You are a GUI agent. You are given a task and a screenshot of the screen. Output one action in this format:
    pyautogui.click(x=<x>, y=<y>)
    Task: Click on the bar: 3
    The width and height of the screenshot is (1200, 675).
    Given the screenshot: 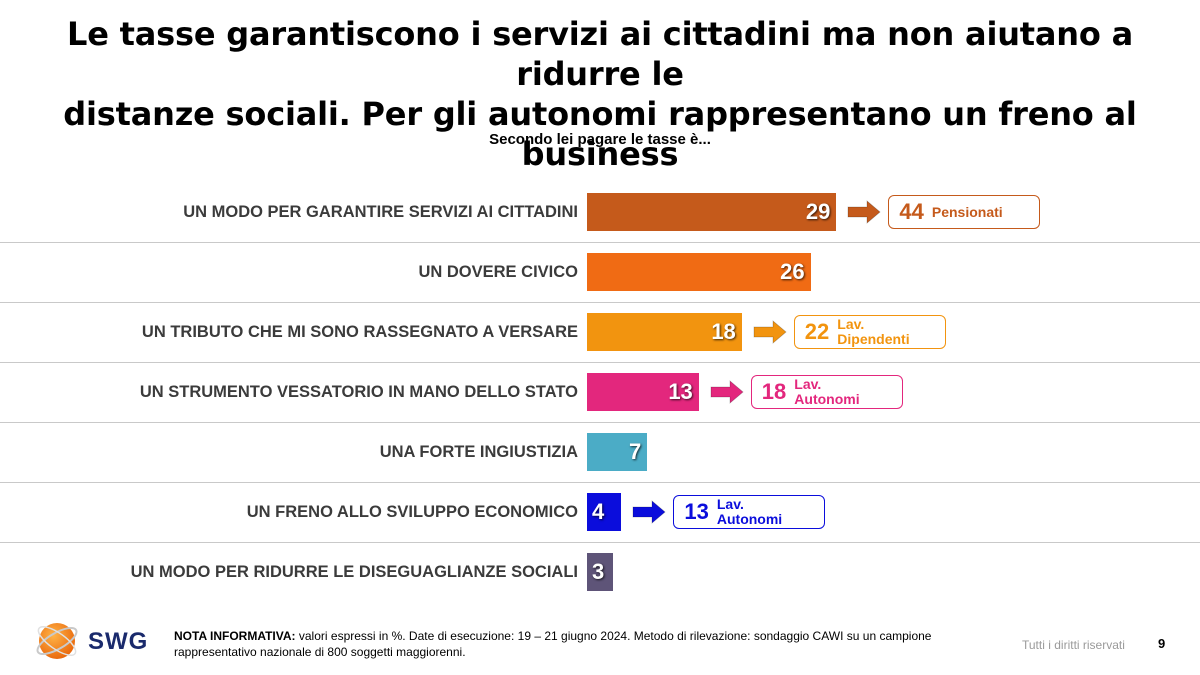 What is the action you would take?
    pyautogui.click(x=600, y=572)
    